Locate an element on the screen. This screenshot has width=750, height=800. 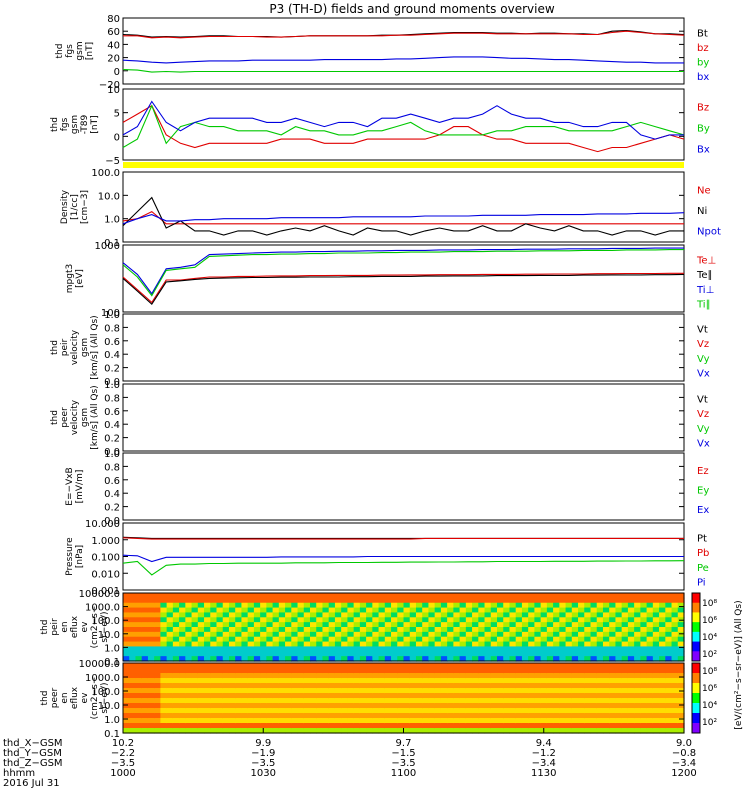
legend-label: Bz is located at coordinates (703, 108).